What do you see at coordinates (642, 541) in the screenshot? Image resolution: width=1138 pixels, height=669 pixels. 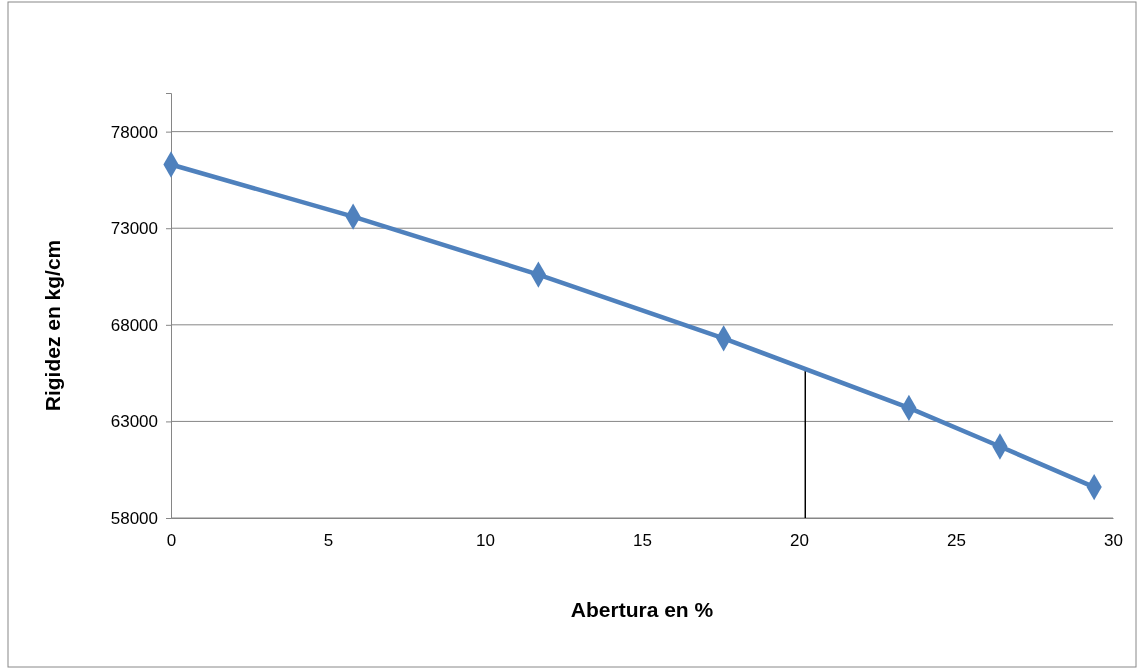 I see `x-tick-label: 15` at bounding box center [642, 541].